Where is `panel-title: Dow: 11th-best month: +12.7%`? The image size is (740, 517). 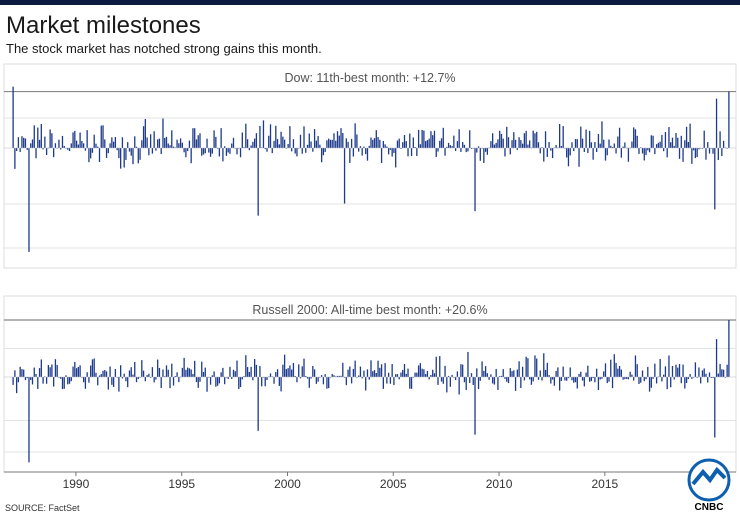
panel-title: Dow: 11th-best month: +12.7% is located at coordinates (369, 78).